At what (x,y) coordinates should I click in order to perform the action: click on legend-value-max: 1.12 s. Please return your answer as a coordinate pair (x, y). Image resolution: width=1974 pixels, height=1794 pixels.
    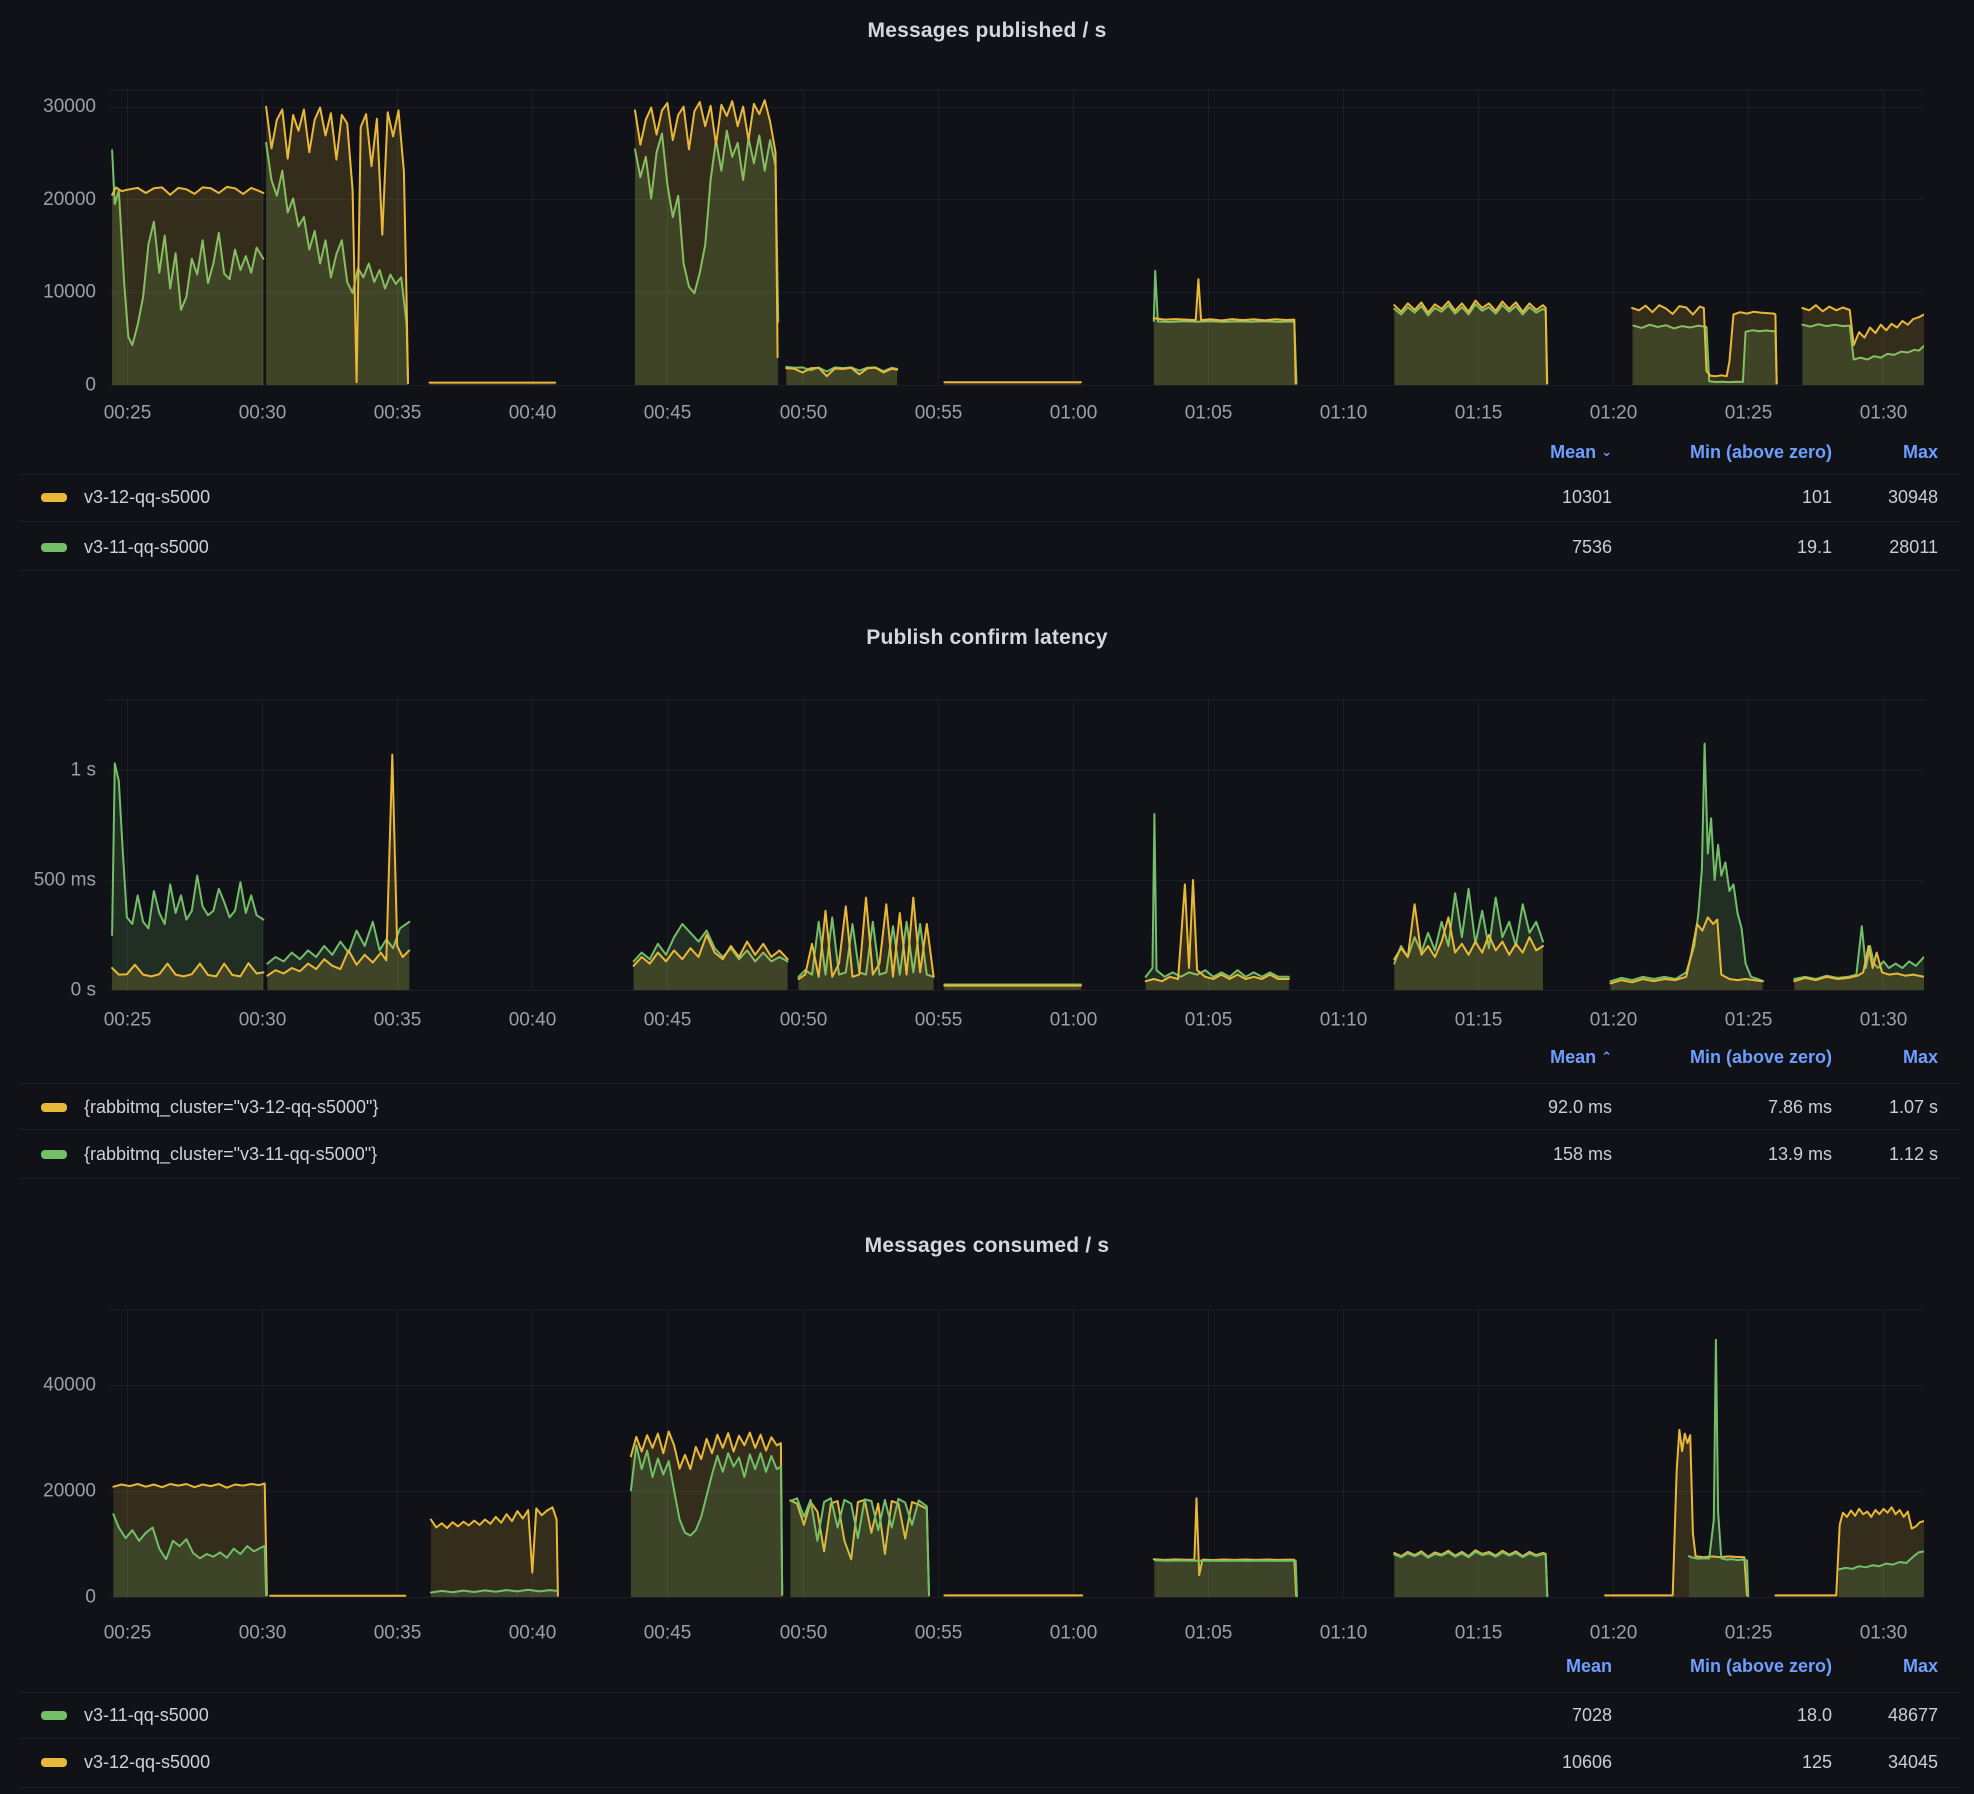
    Looking at the image, I should click on (1913, 1153).